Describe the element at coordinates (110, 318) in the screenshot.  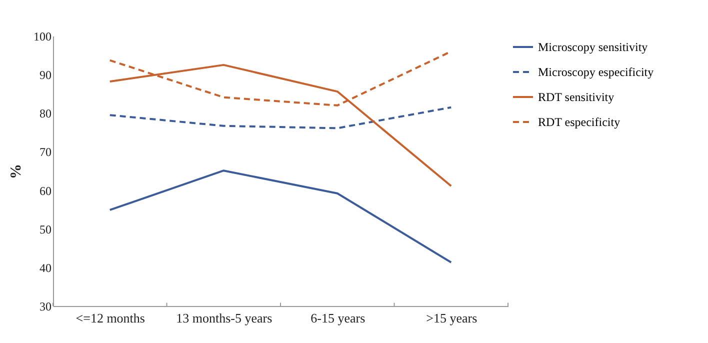
I see `x-tick-label: <=12 months` at that location.